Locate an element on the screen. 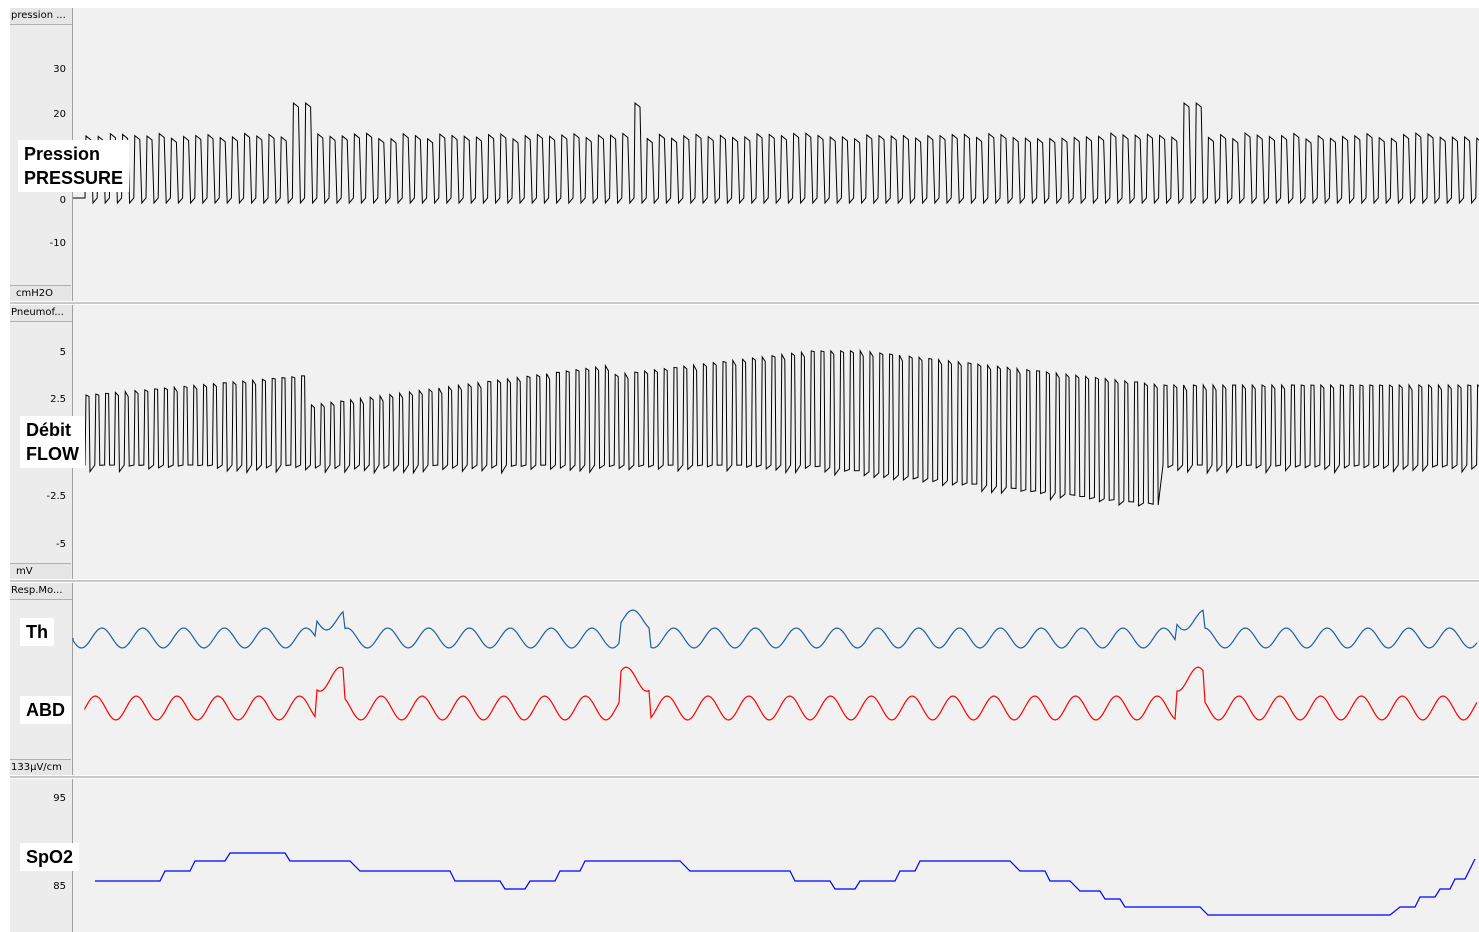 This screenshot has width=1479, height=932. flow-tick-minus5: -5 is located at coordinates (61, 544).